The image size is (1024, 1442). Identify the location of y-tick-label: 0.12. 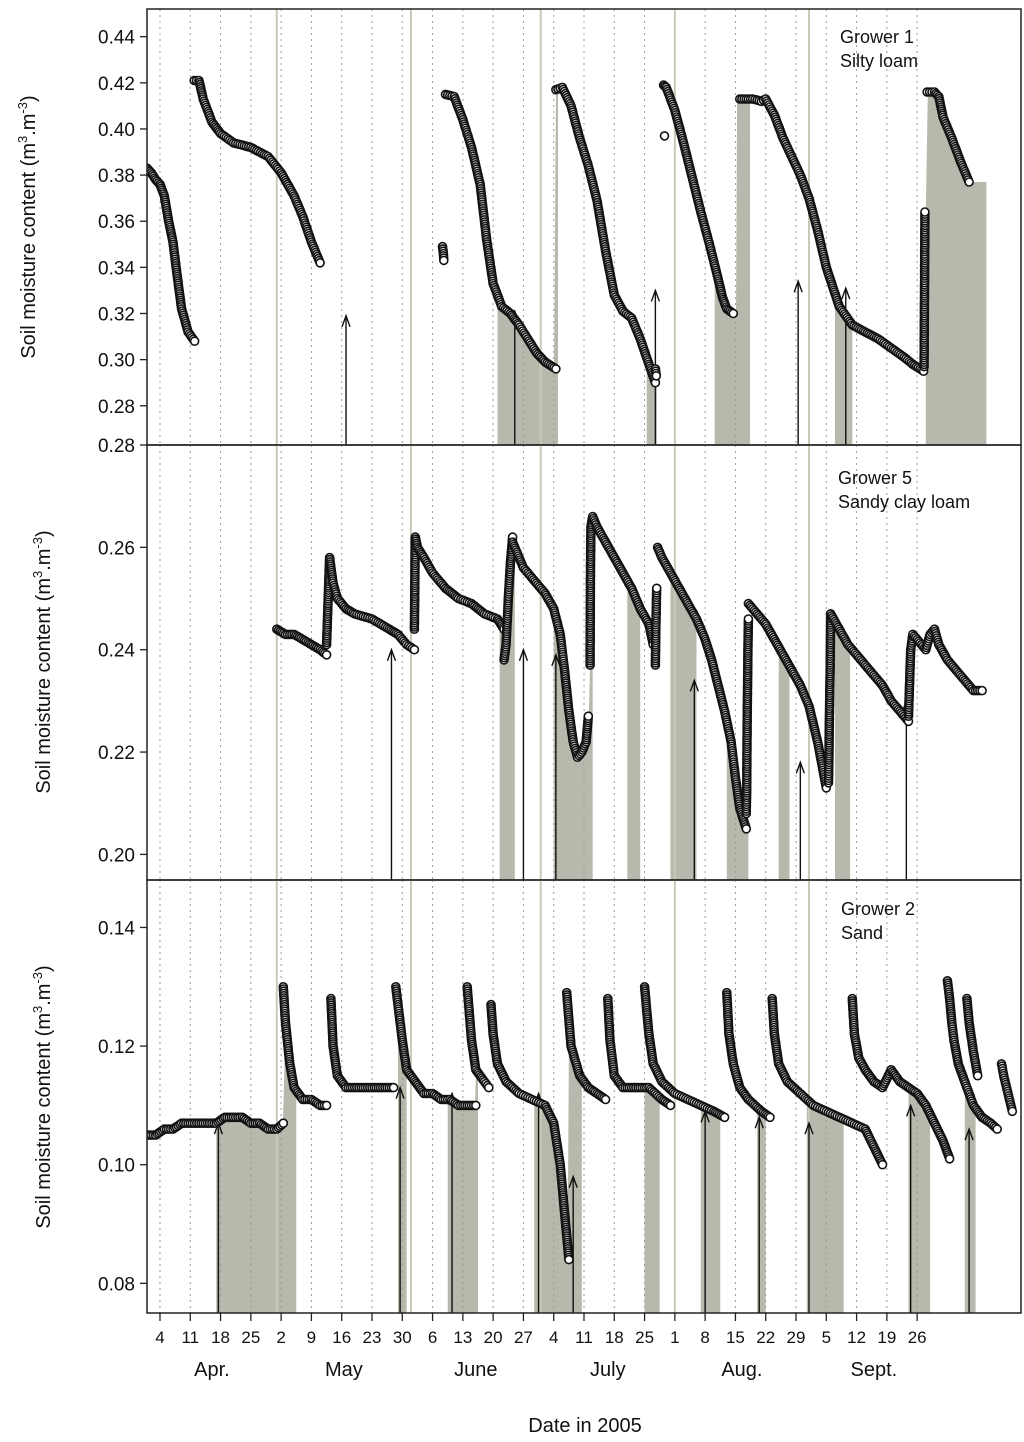
(116, 1047).